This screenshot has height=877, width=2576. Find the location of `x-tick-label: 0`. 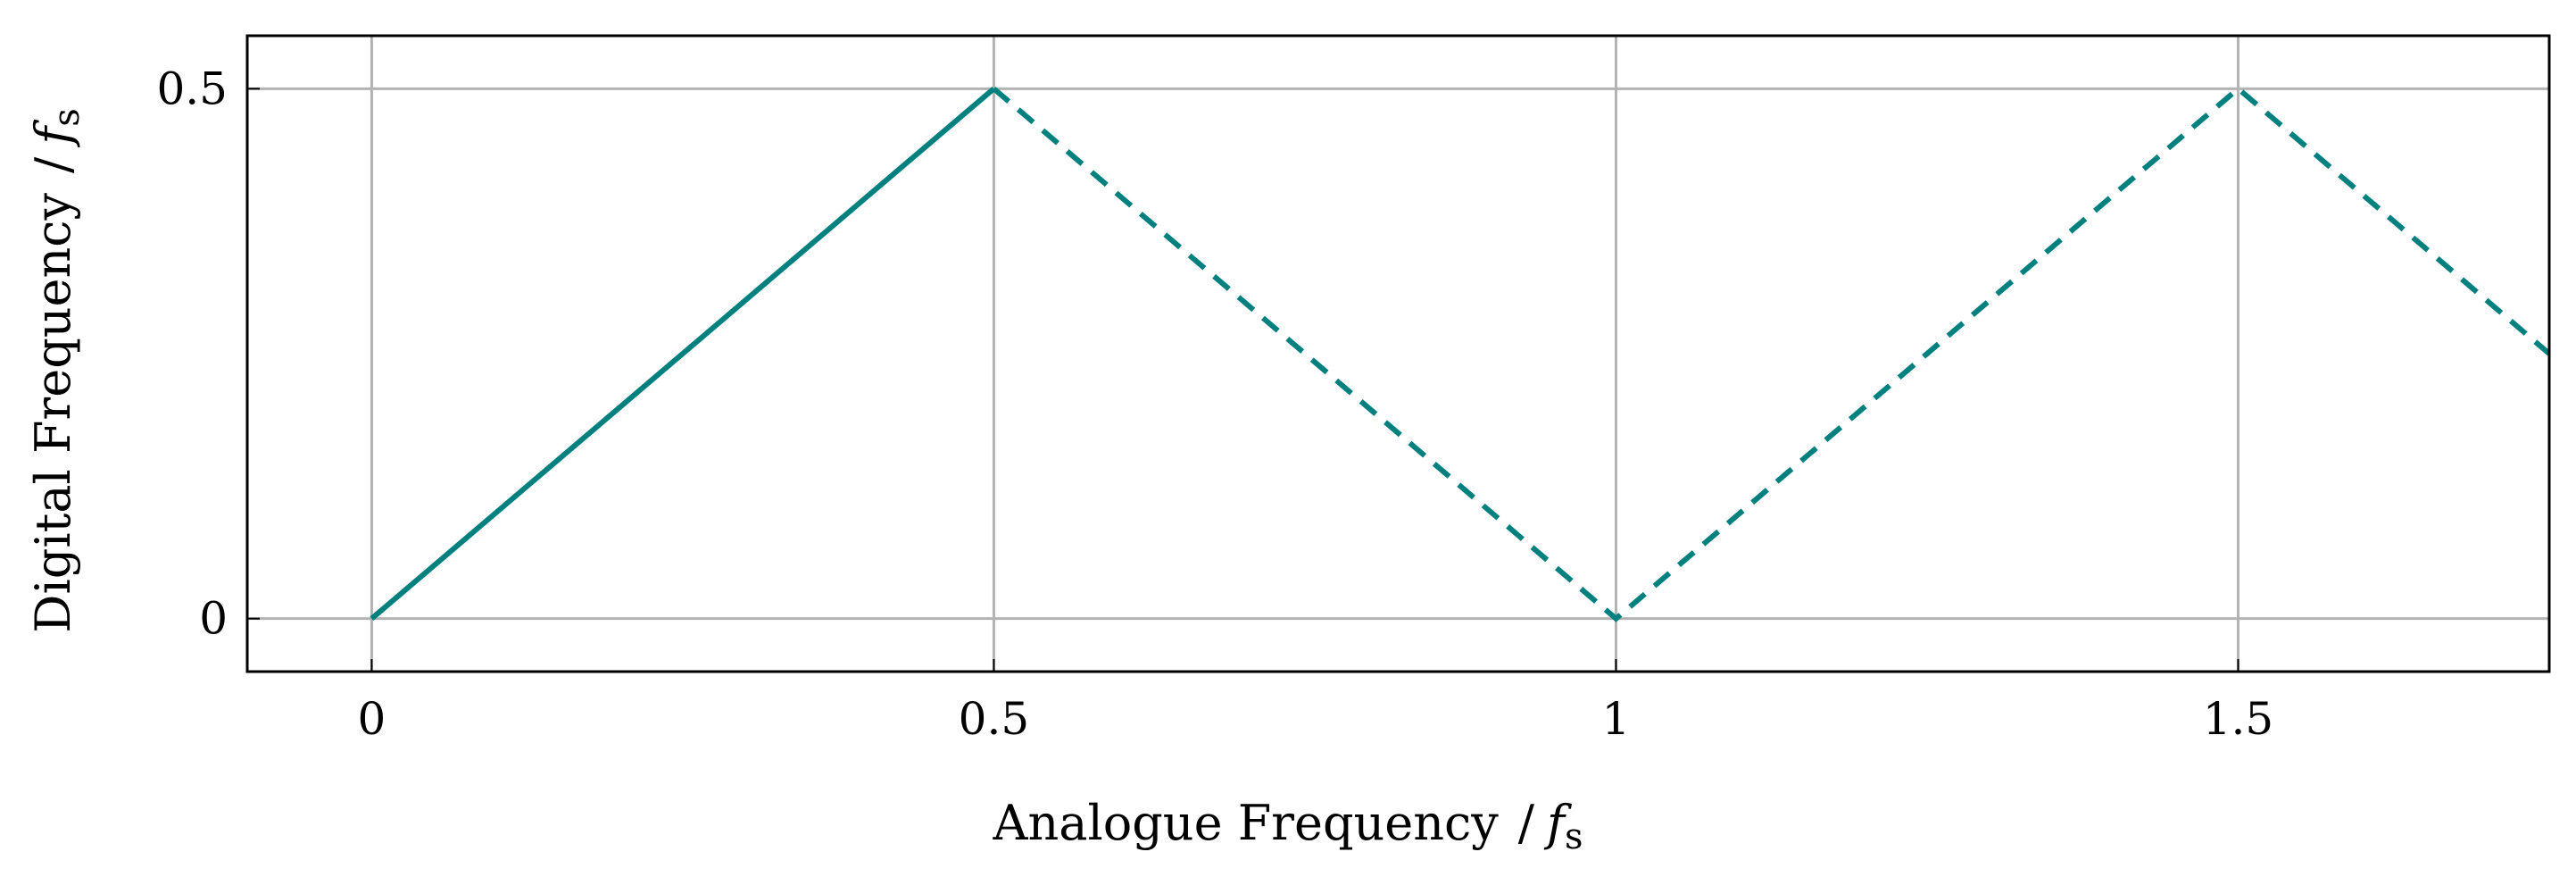

x-tick-label: 0 is located at coordinates (371, 719).